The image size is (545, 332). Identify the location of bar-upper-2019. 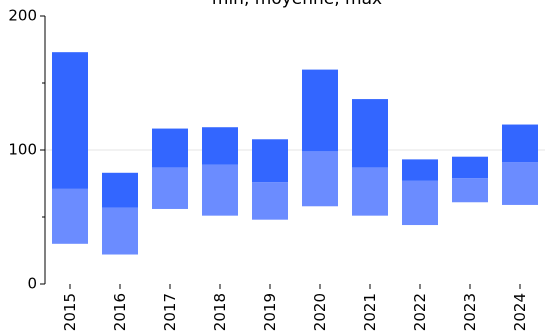
(270, 161).